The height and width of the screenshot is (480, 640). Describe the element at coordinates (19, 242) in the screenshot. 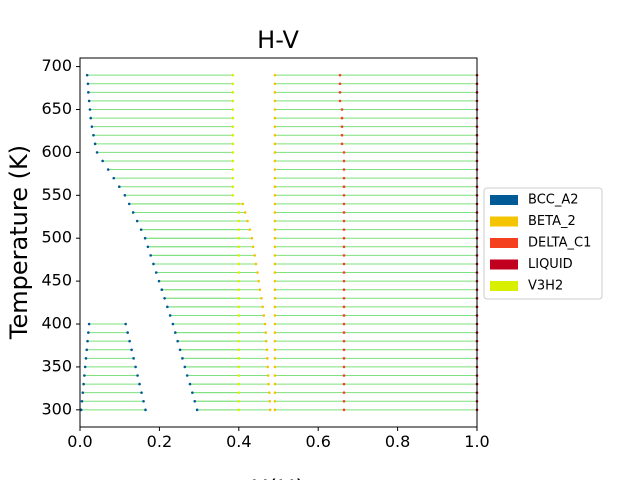

I see `y-axis-label: Temperature (K)` at that location.